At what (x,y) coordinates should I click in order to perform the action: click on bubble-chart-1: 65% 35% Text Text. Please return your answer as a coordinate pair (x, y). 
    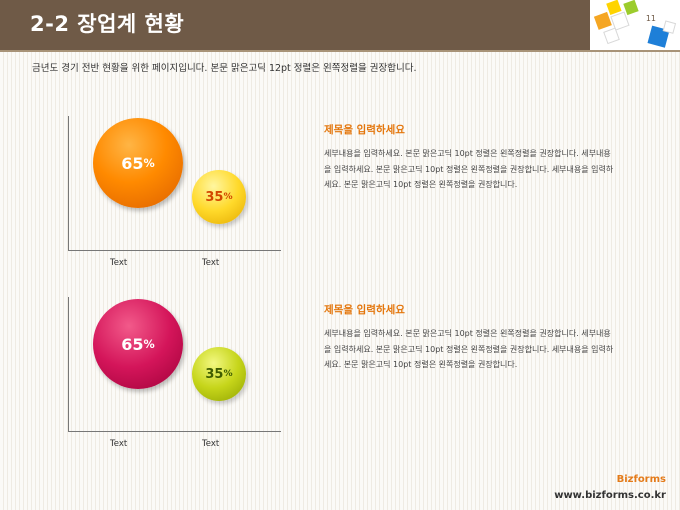
    Looking at the image, I should click on (172, 196).